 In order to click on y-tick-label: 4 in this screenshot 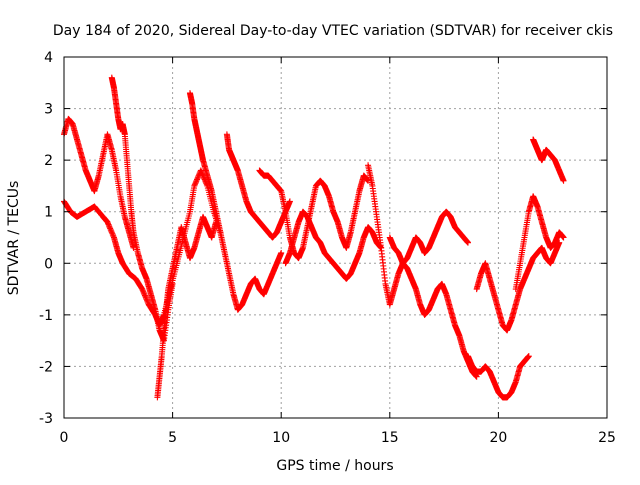, I will do `click(48, 58)`.